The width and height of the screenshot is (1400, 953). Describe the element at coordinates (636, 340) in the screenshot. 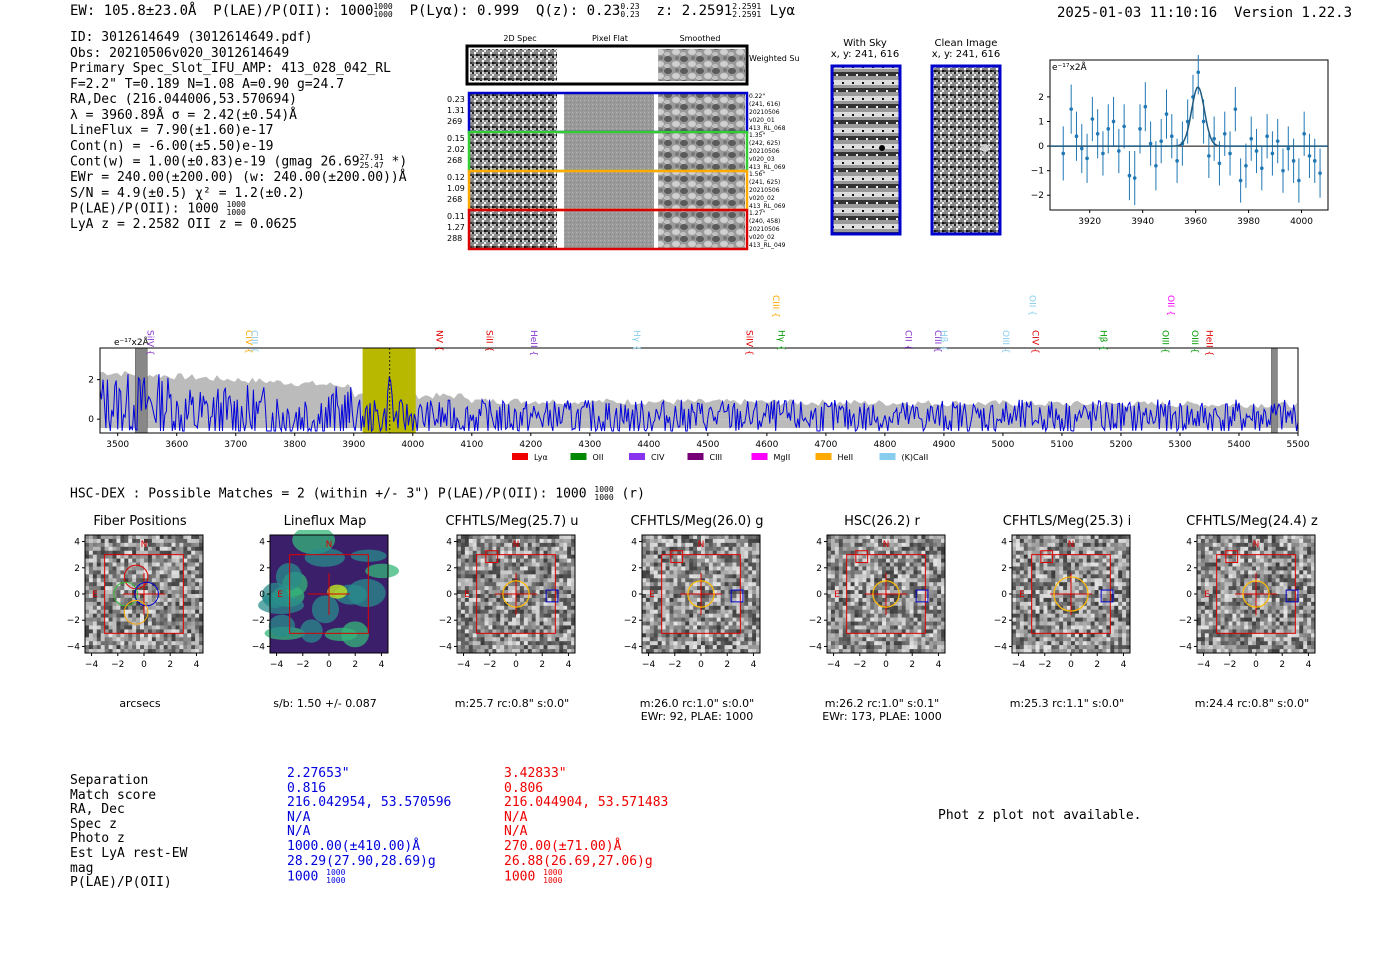

I see `spectrum-line-label: Hγ {` at that location.